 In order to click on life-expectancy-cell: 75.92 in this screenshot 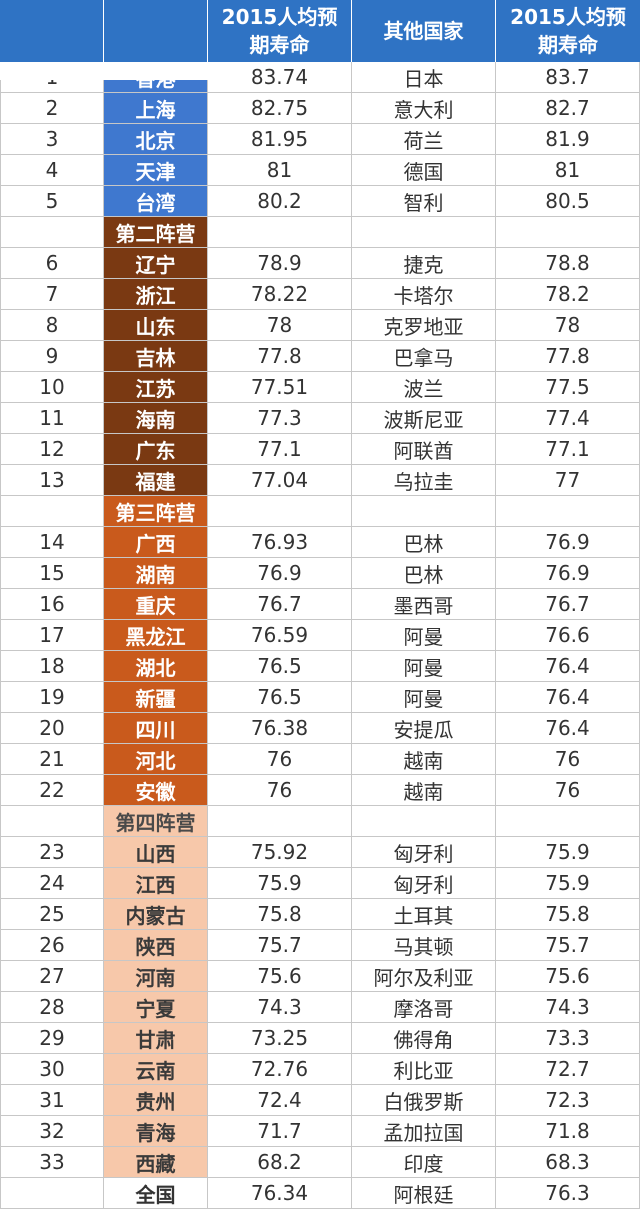, I will do `click(280, 852)`.